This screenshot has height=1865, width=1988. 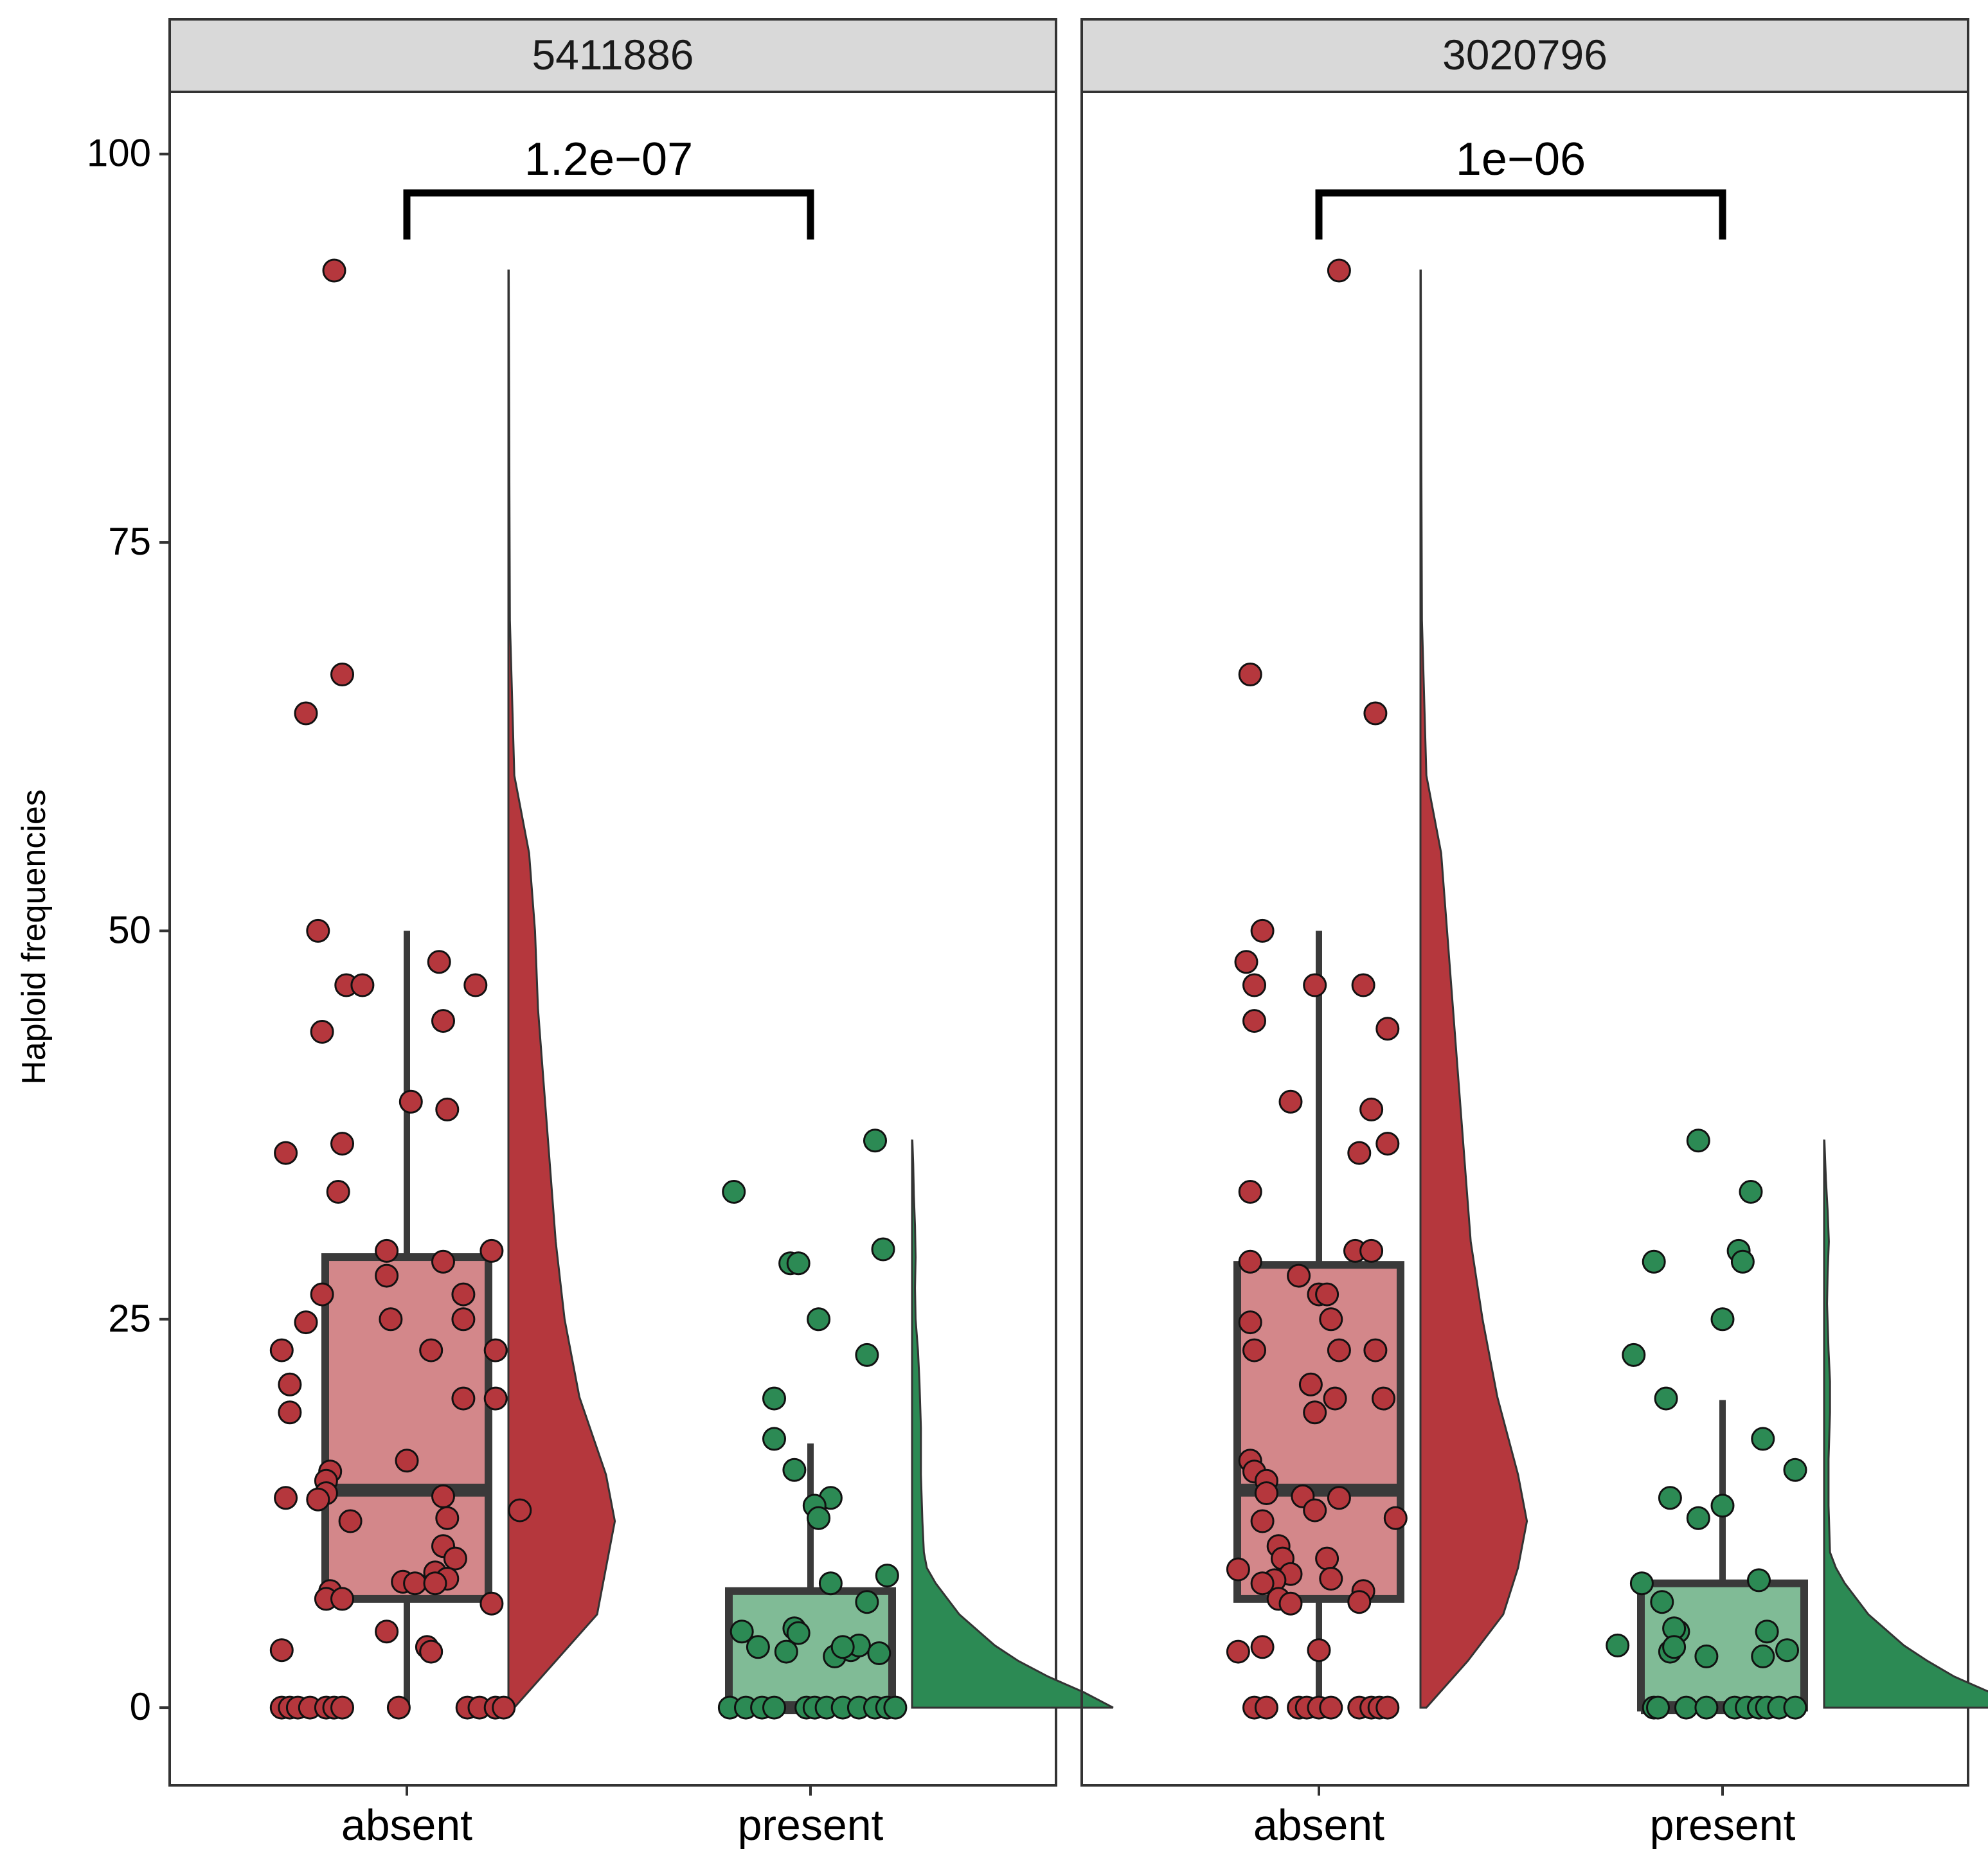 I want to click on significance-bracket, so click(x=608, y=214).